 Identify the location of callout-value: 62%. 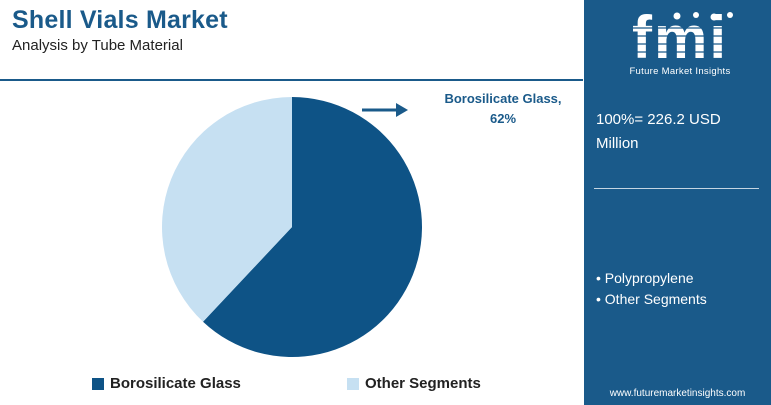
(503, 118).